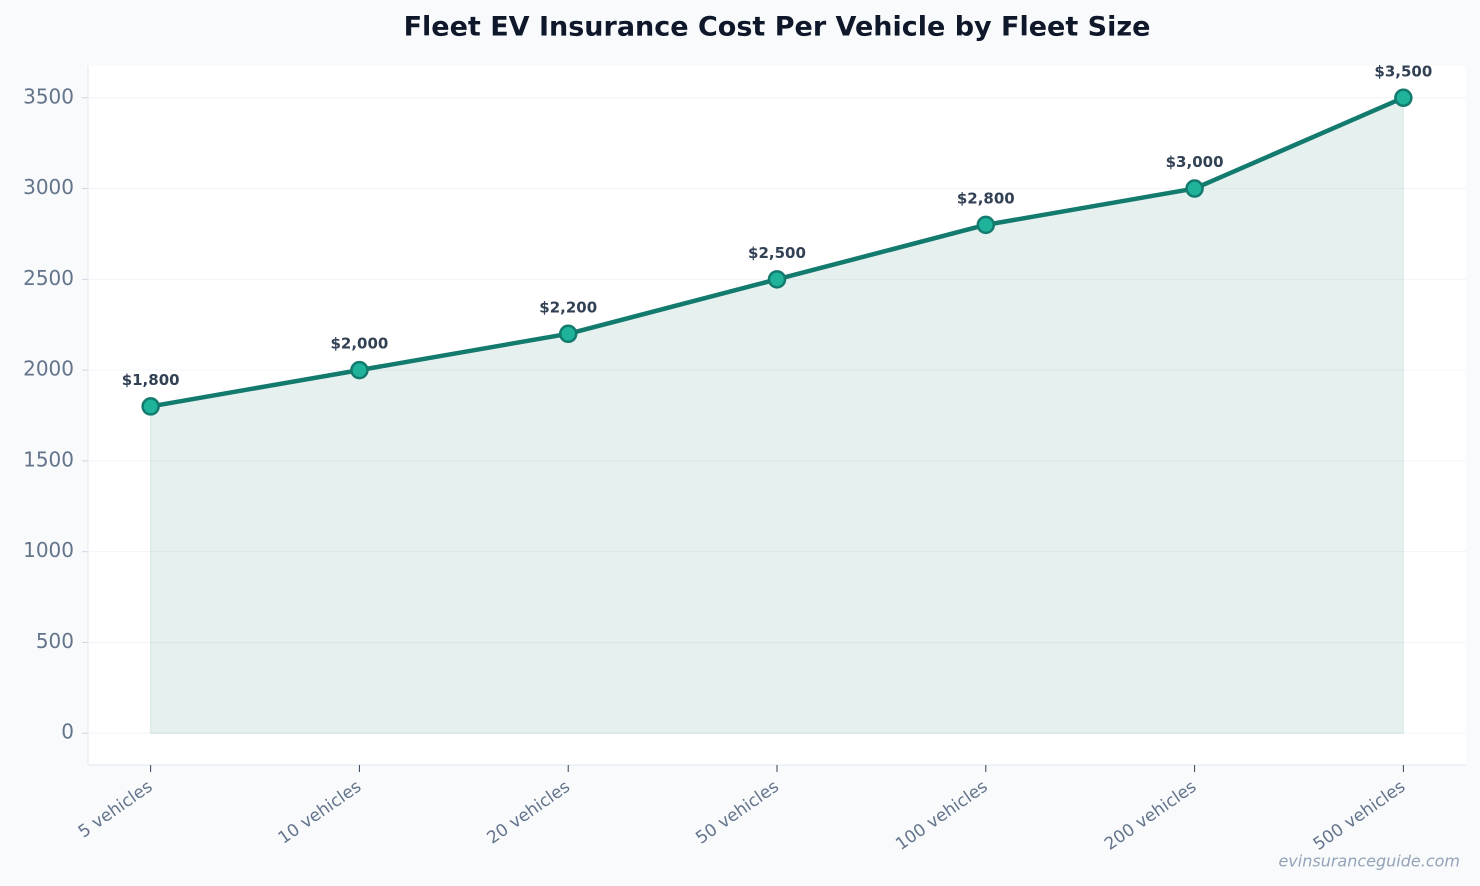 The height and width of the screenshot is (886, 1480). Describe the element at coordinates (528, 813) in the screenshot. I see `x-tick-label: 20 vehicles` at that location.